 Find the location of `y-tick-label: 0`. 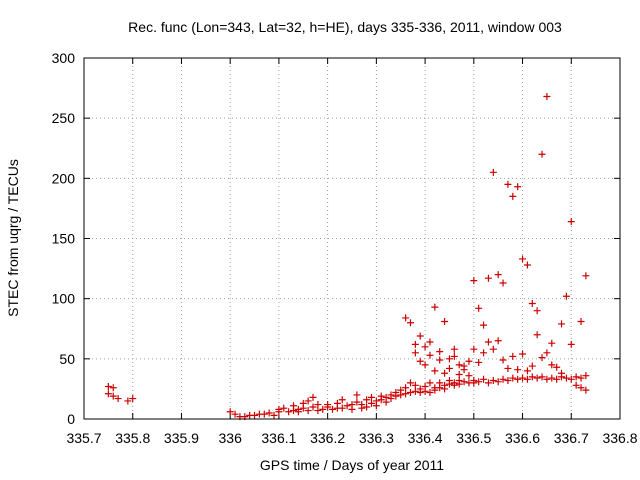

y-tick-label: 0 is located at coordinates (71, 419).